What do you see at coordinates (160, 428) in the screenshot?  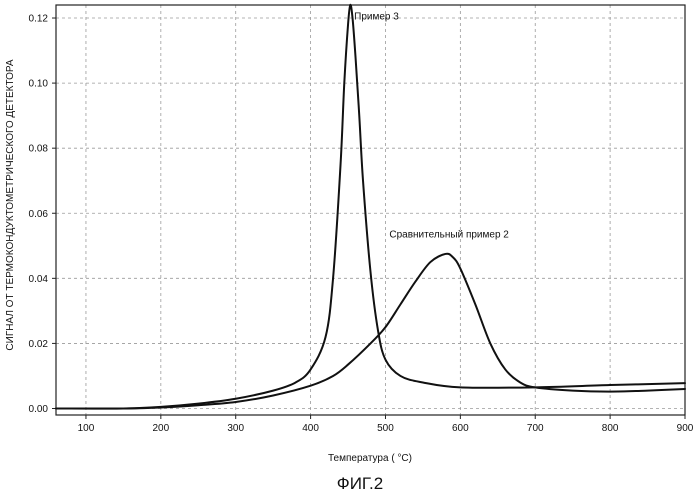 I see `x-tick-label: 200` at bounding box center [160, 428].